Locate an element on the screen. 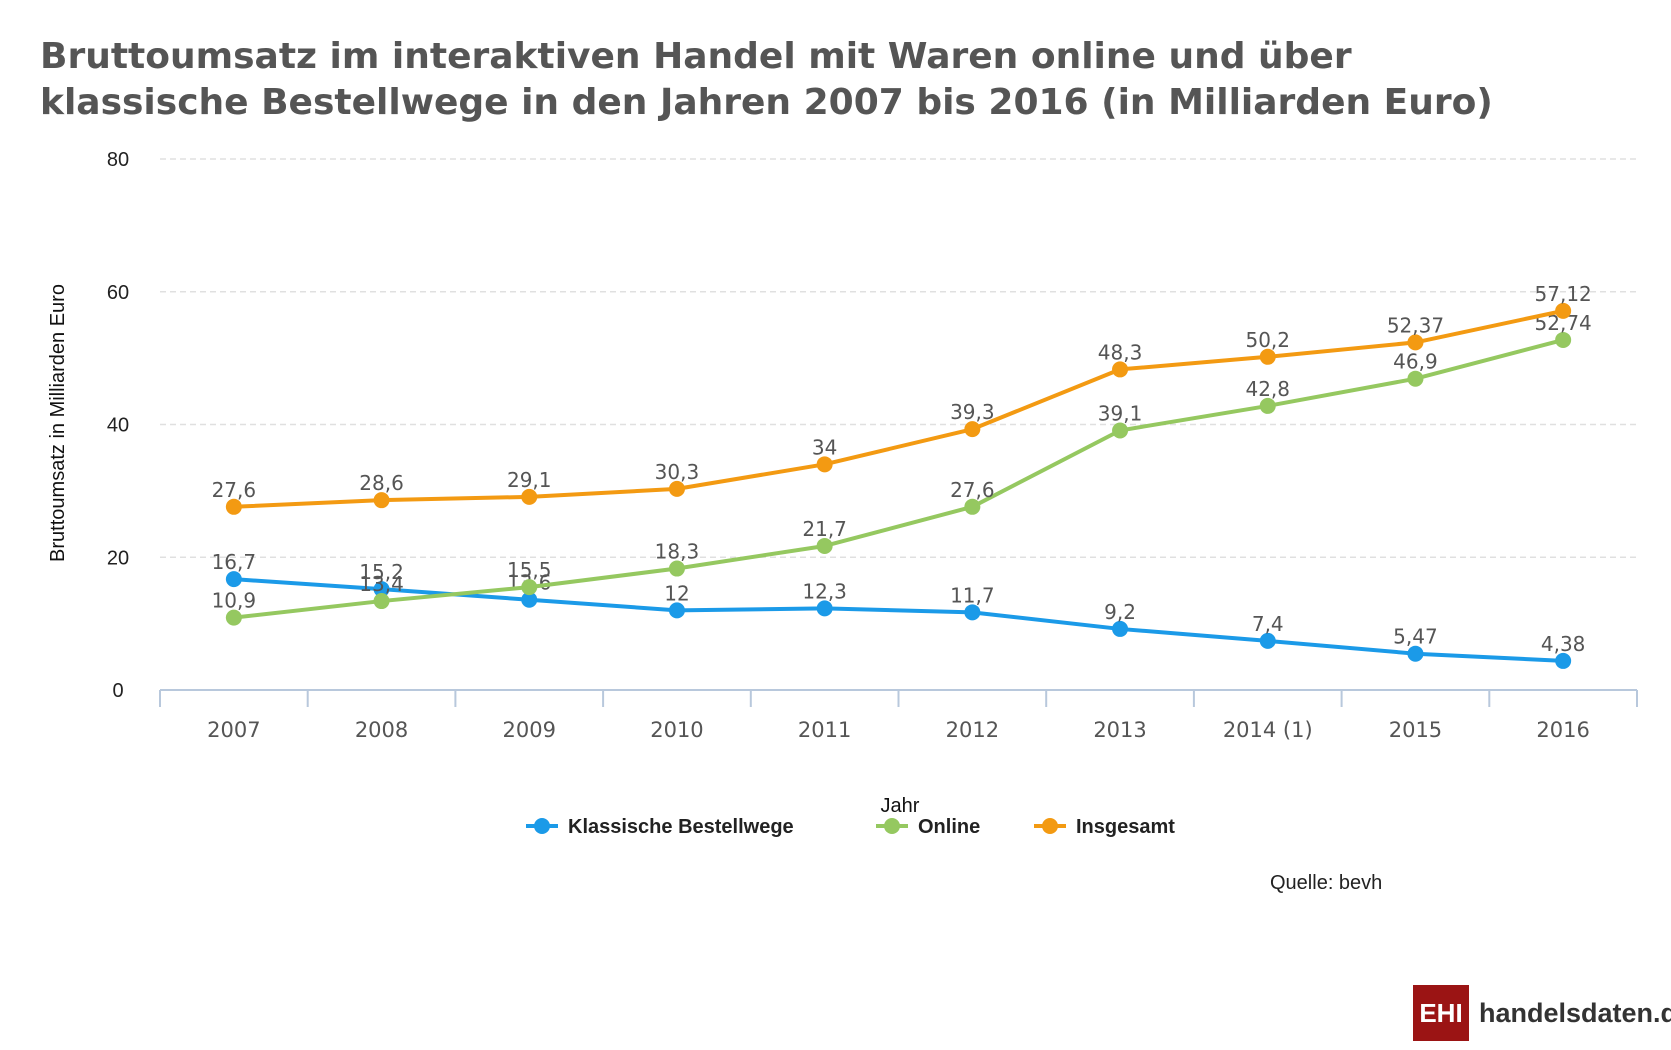 The height and width of the screenshot is (1050, 1671). data-label: 5,47 is located at coordinates (1415, 637).